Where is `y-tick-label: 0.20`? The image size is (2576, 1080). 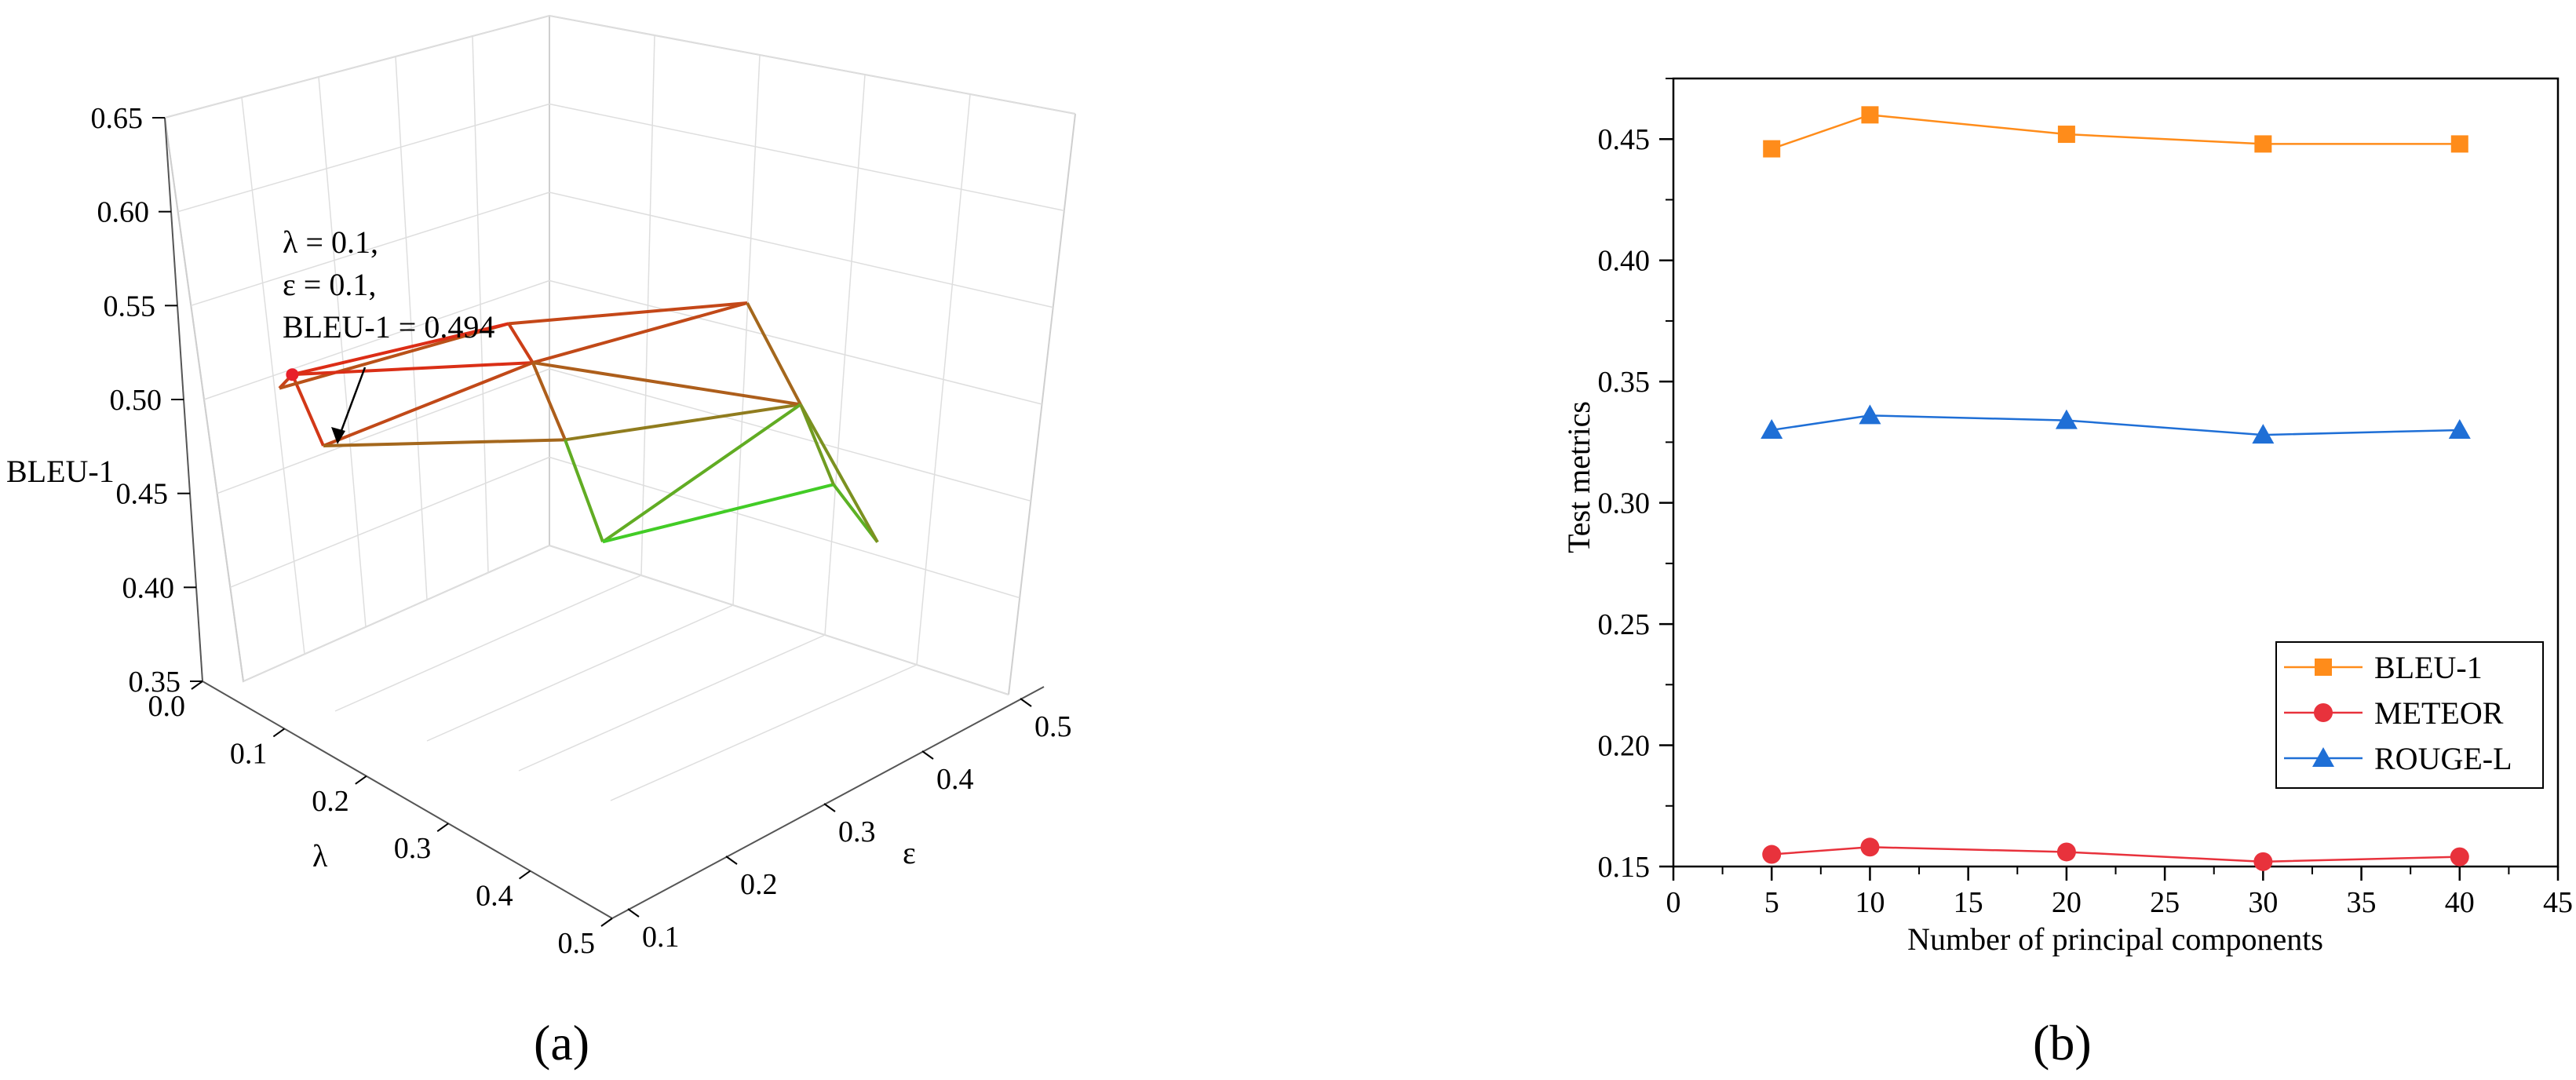
y-tick-label: 0.20 is located at coordinates (1625, 746).